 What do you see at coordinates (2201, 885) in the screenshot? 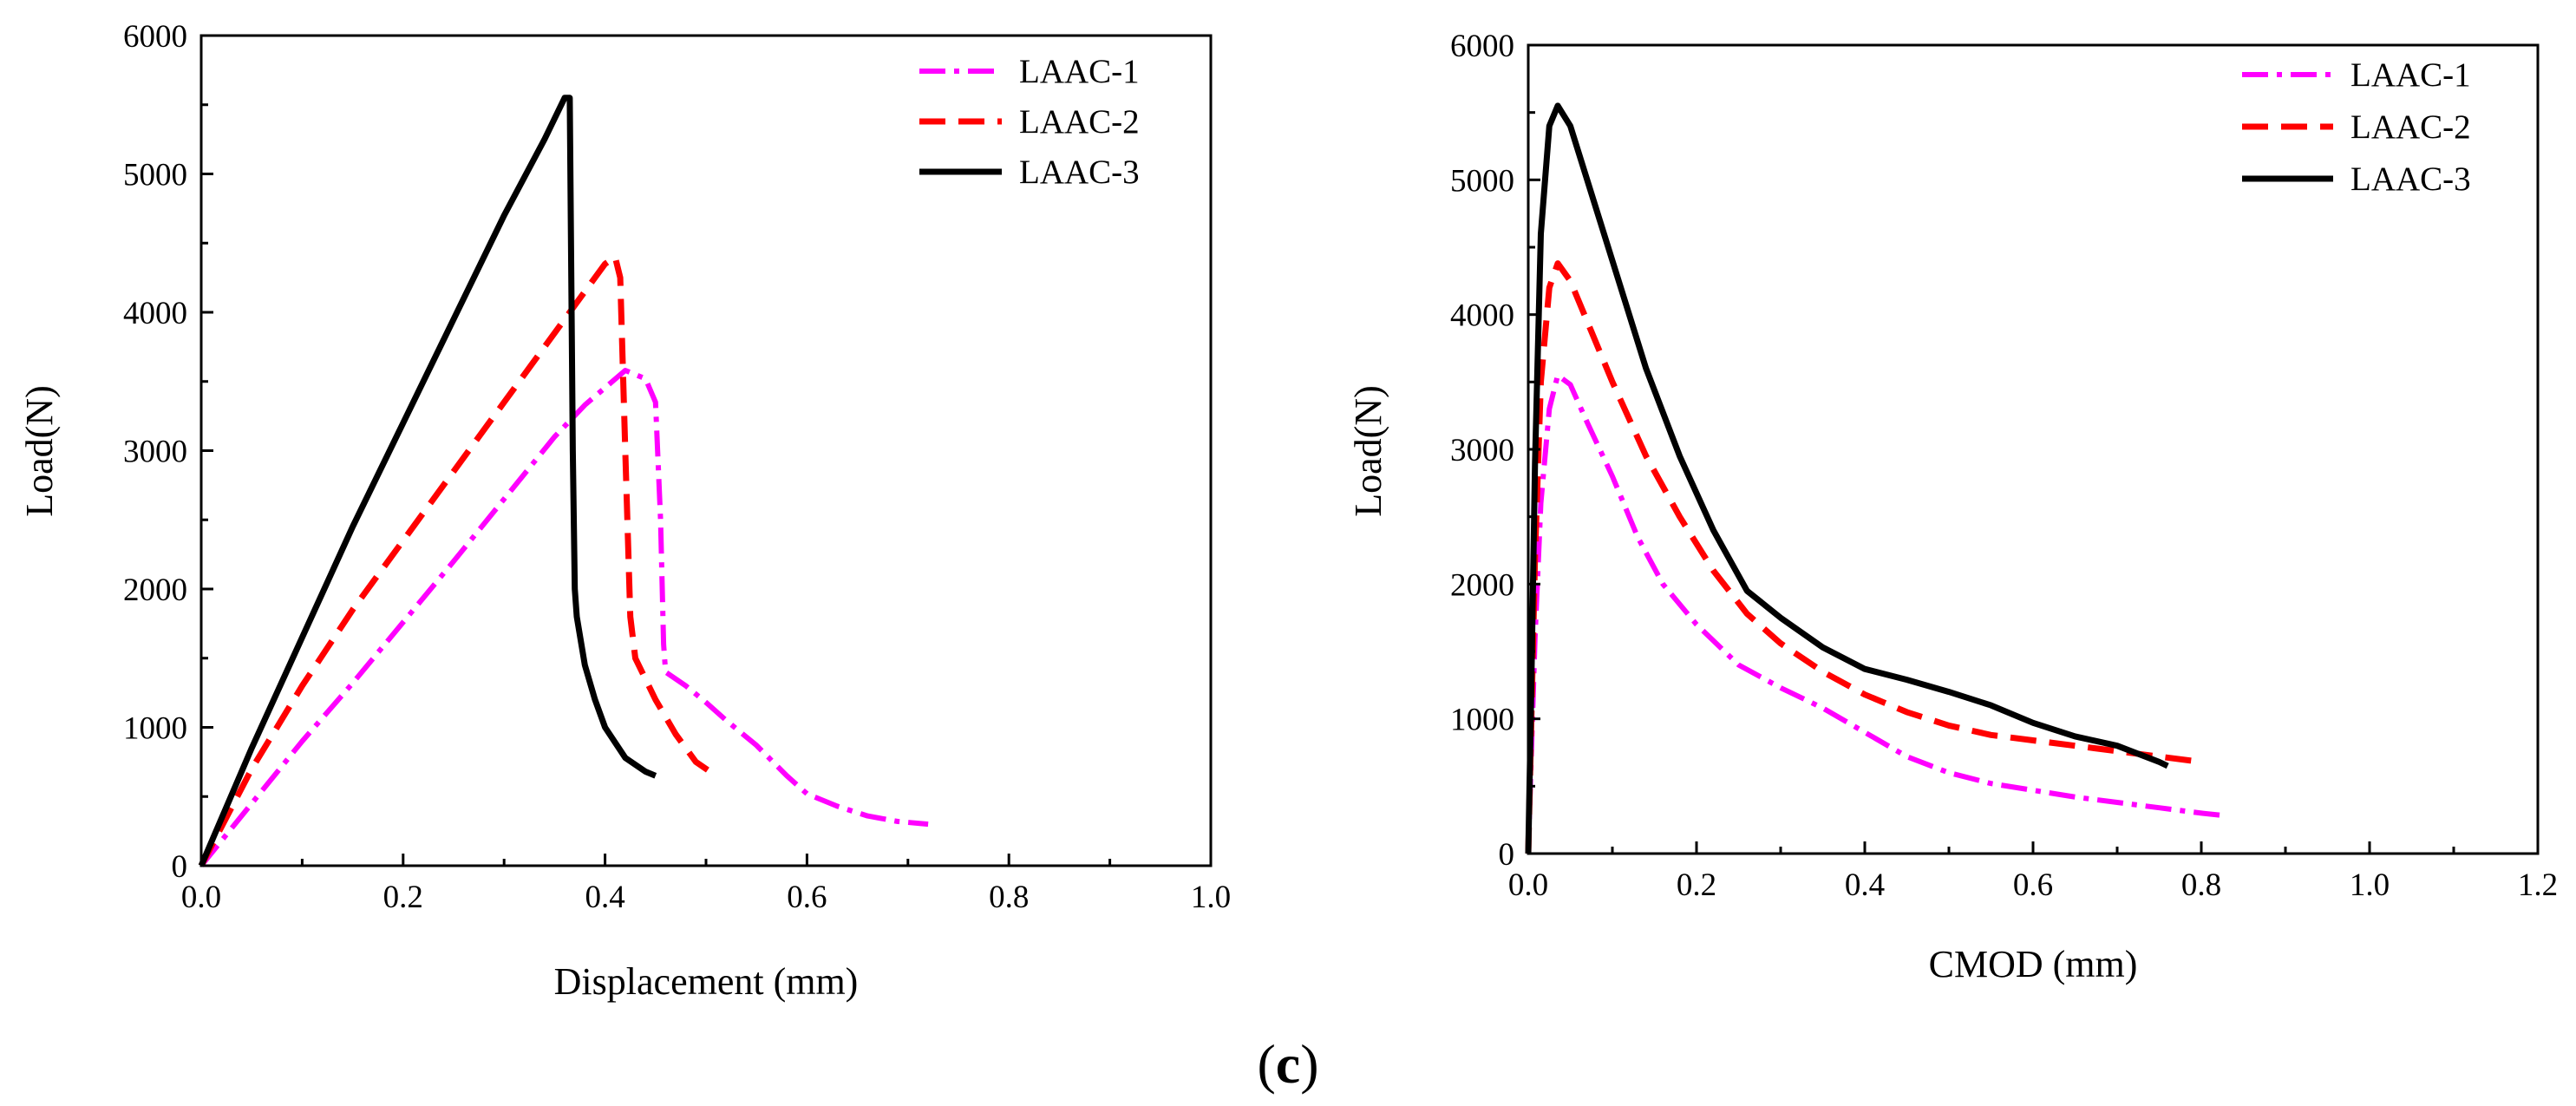
I see `cmod-x-tick-label: 0.8` at bounding box center [2201, 885].